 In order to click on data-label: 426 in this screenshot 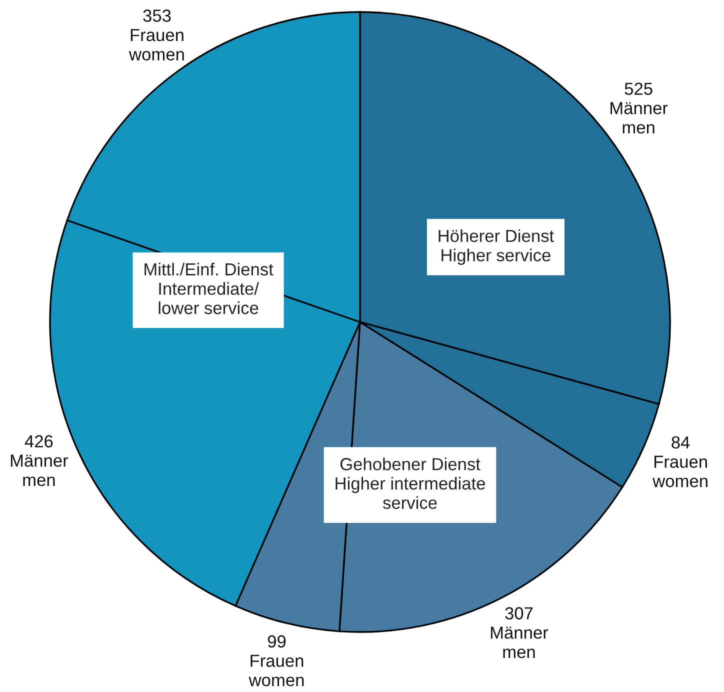, I will do `click(38, 441)`.